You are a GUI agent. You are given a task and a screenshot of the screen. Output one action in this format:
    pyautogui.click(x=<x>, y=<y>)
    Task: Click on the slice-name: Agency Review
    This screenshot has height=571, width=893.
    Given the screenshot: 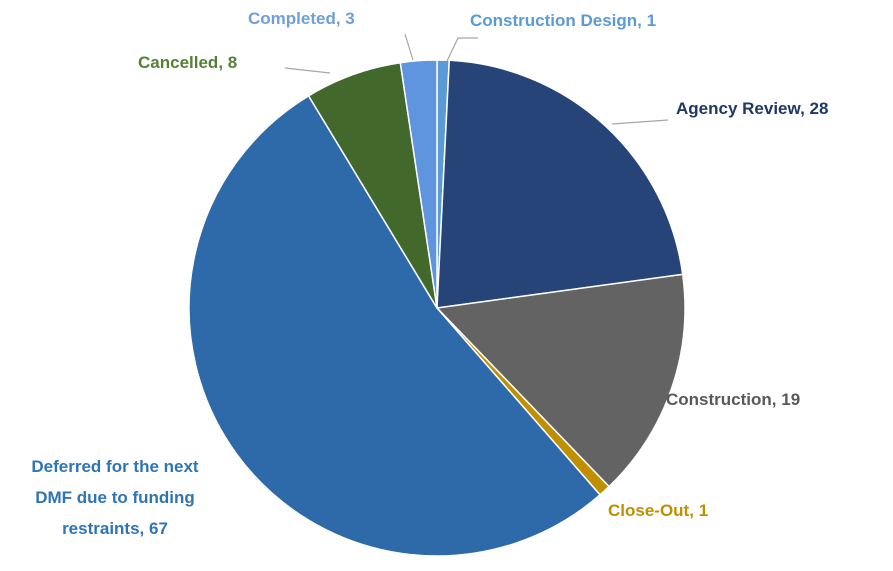 What is the action you would take?
    pyautogui.click(x=738, y=108)
    